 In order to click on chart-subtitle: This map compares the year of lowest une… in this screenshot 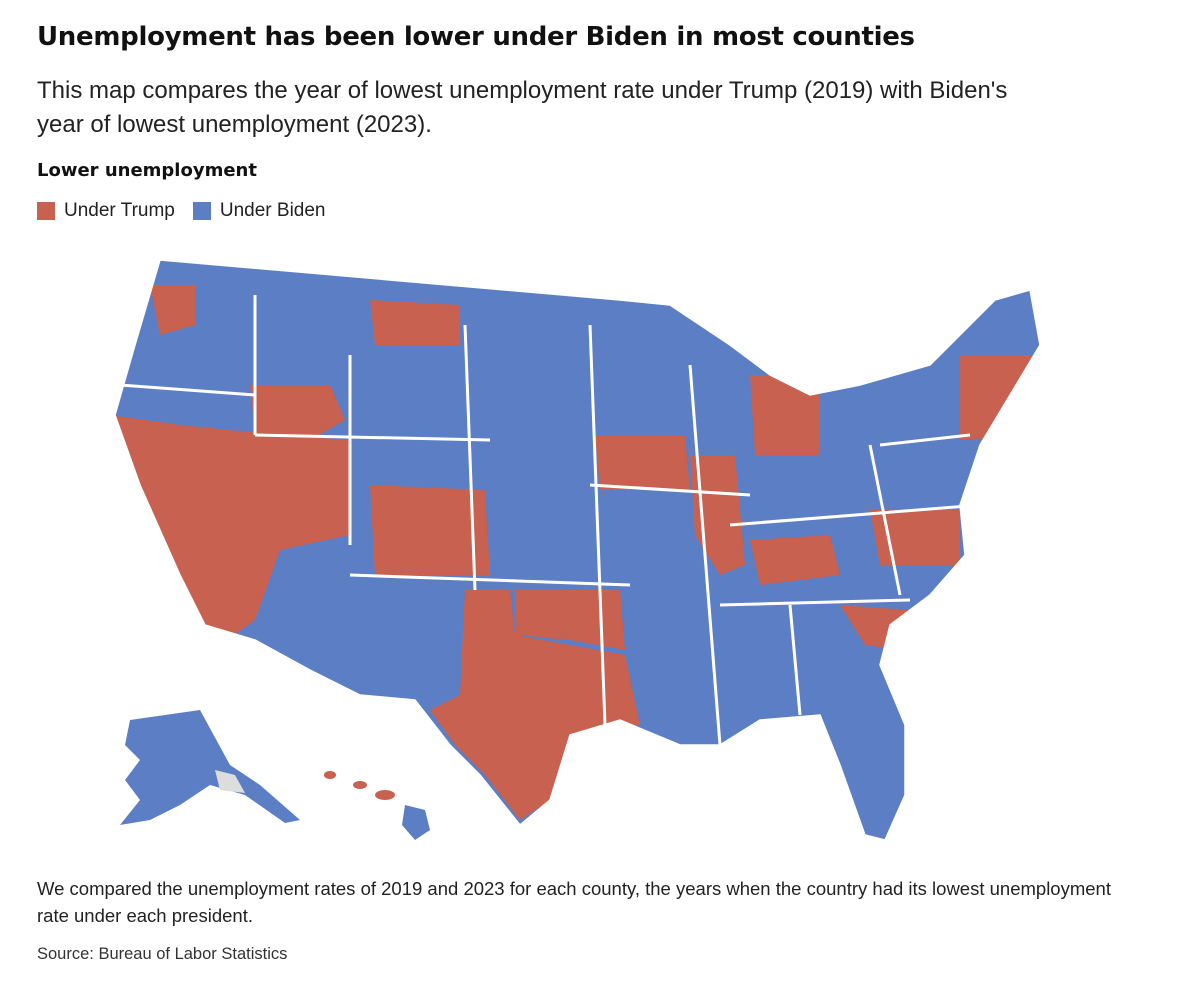, I will do `click(522, 107)`.